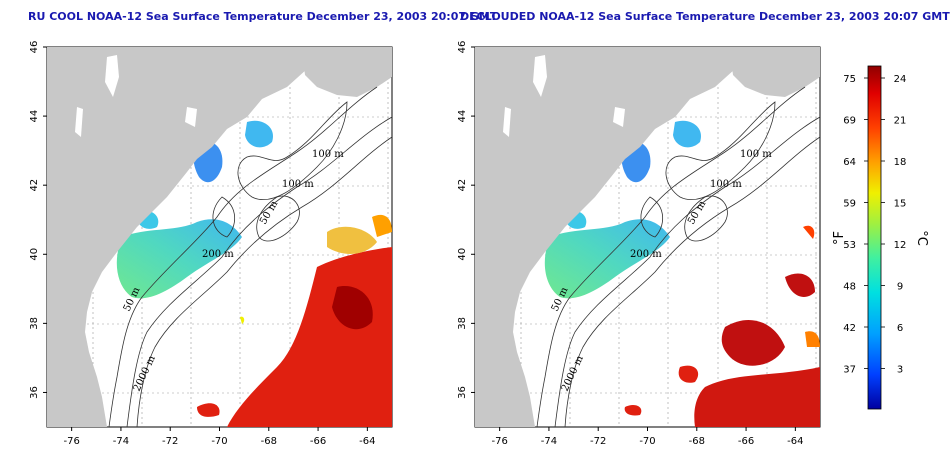  What do you see at coordinates (219, 441) in the screenshot?
I see `left-lon-tick-label: -70` at bounding box center [219, 441].